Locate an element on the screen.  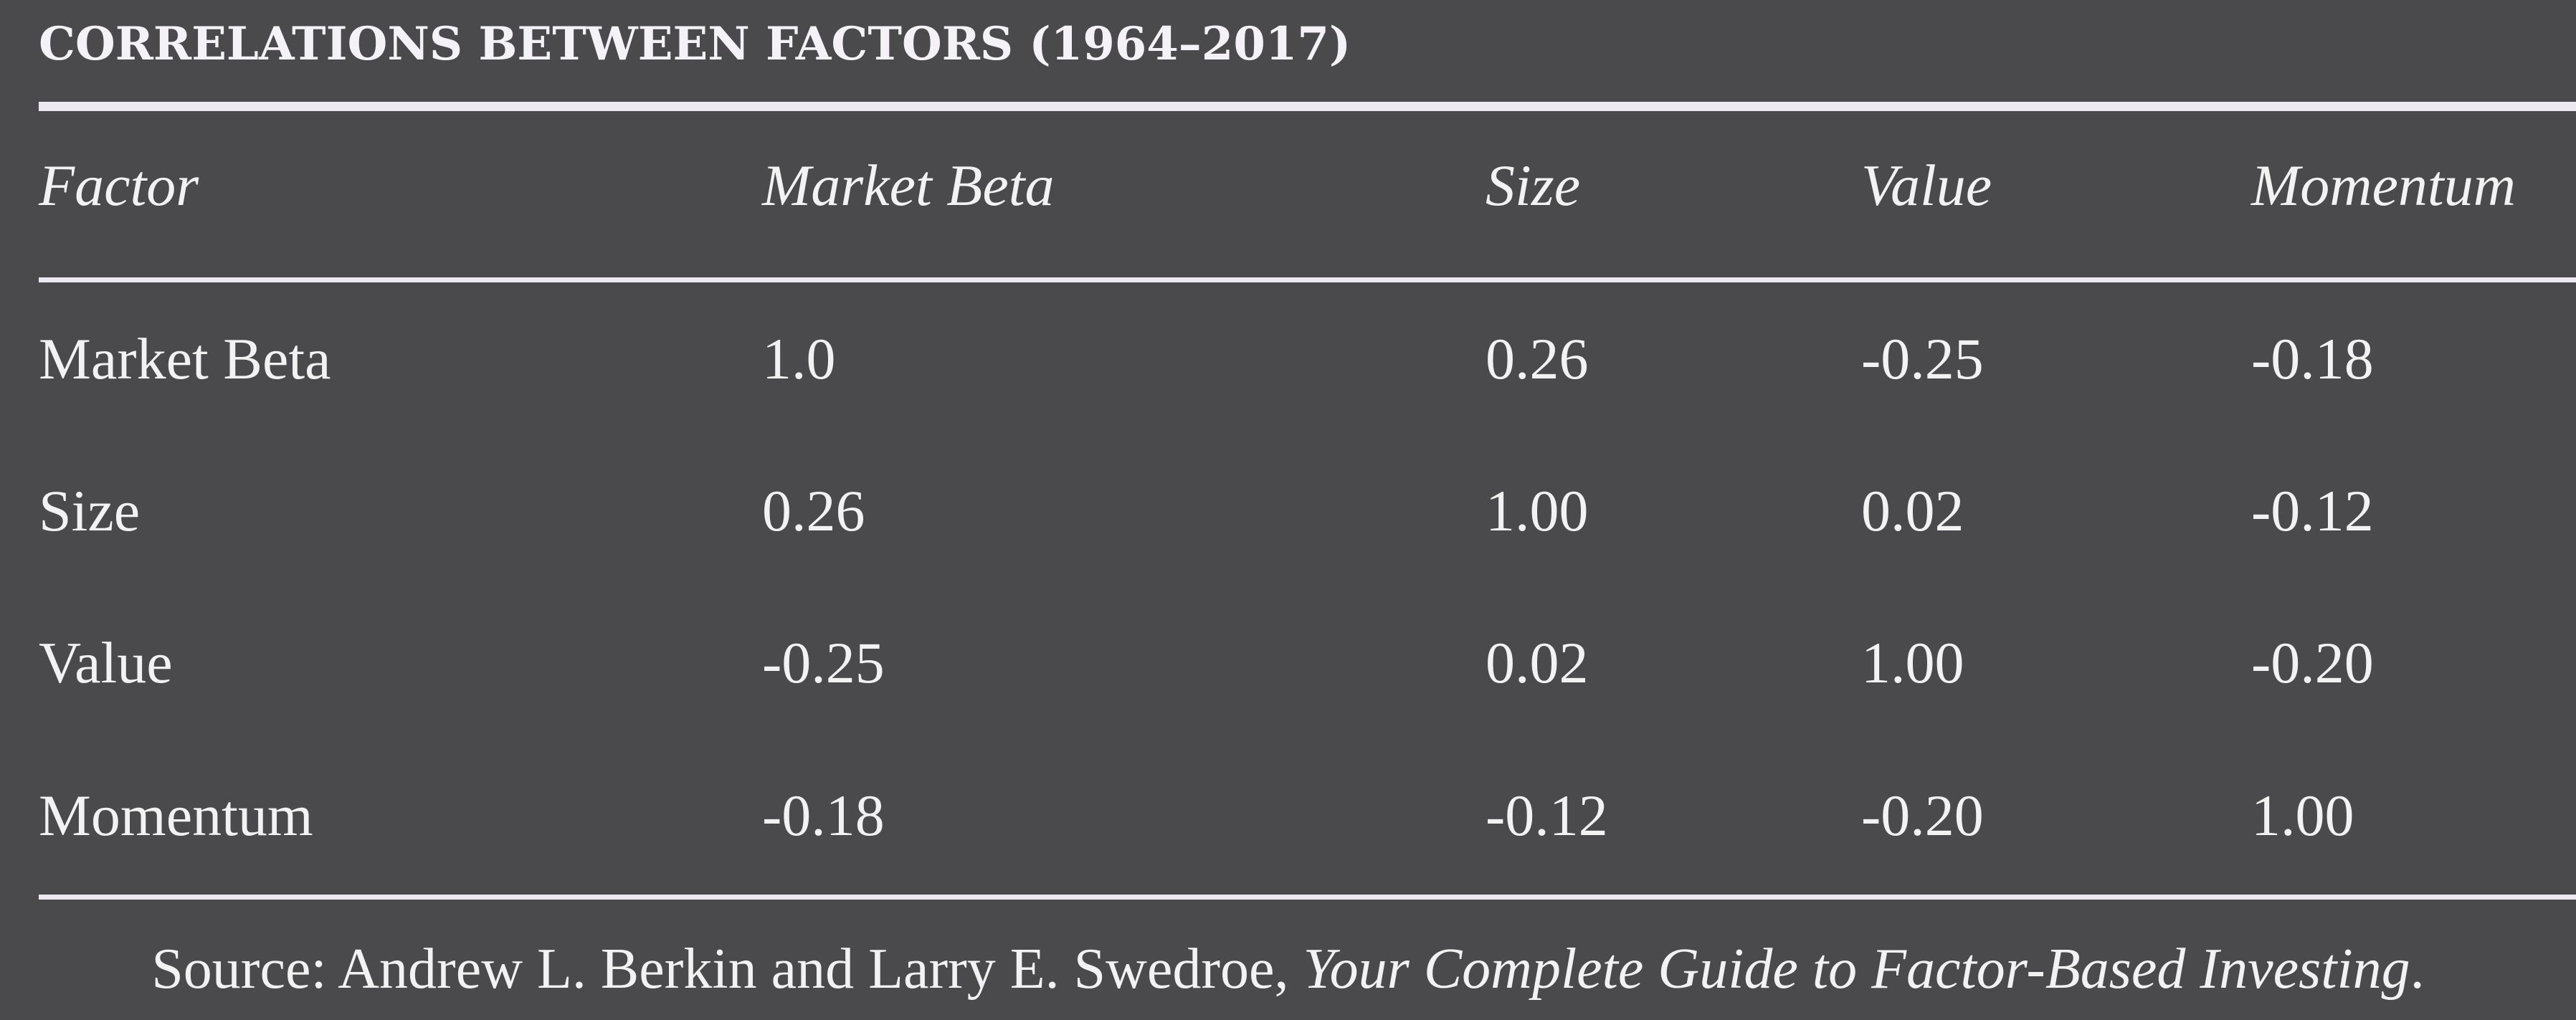
top-rule is located at coordinates (1307, 106).